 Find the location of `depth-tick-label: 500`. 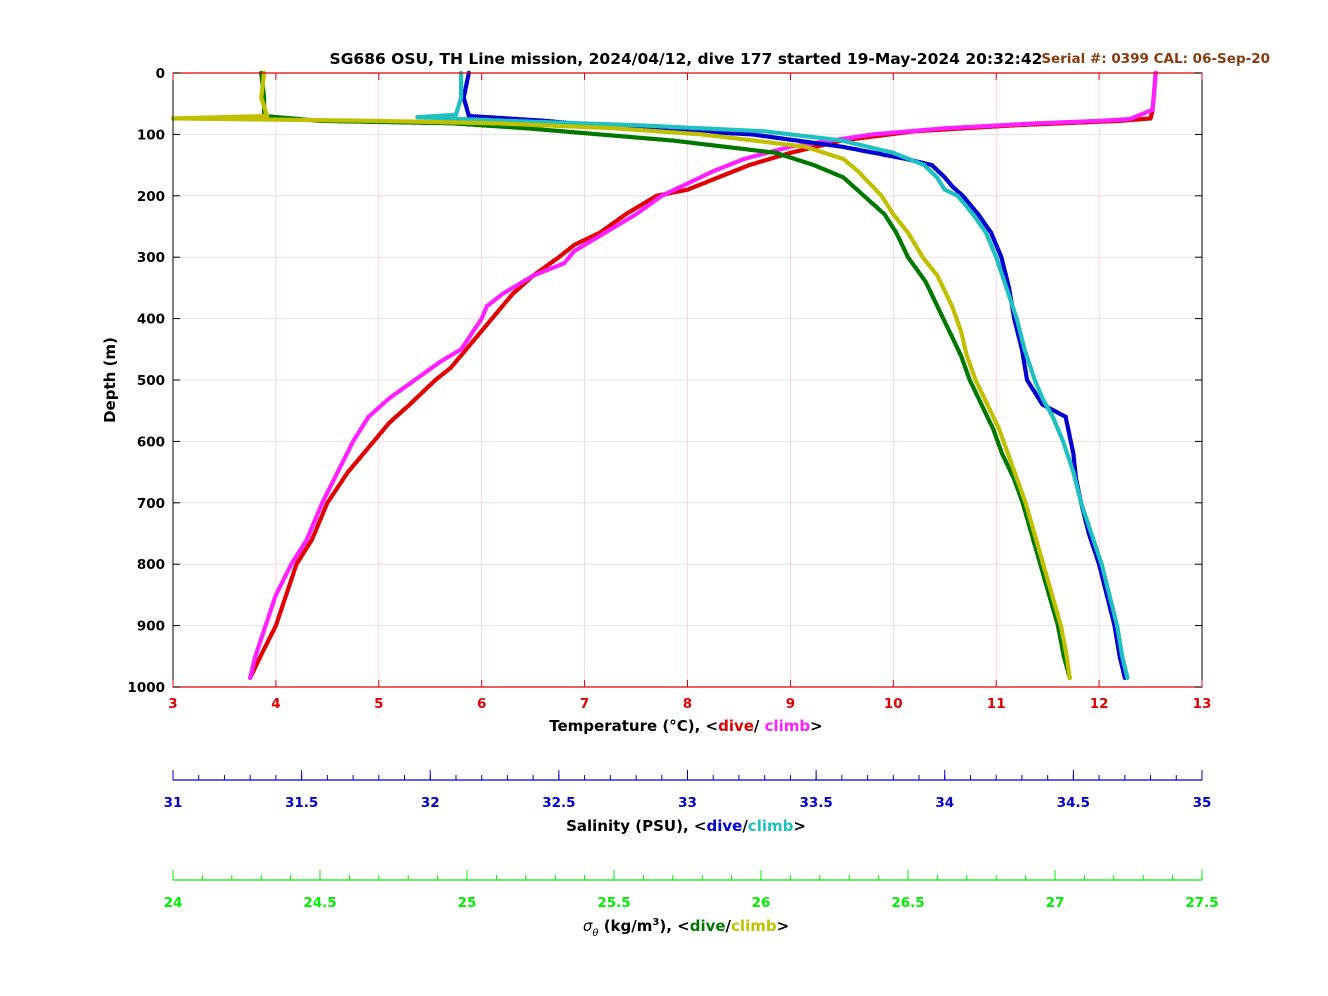

depth-tick-label: 500 is located at coordinates (151, 381).